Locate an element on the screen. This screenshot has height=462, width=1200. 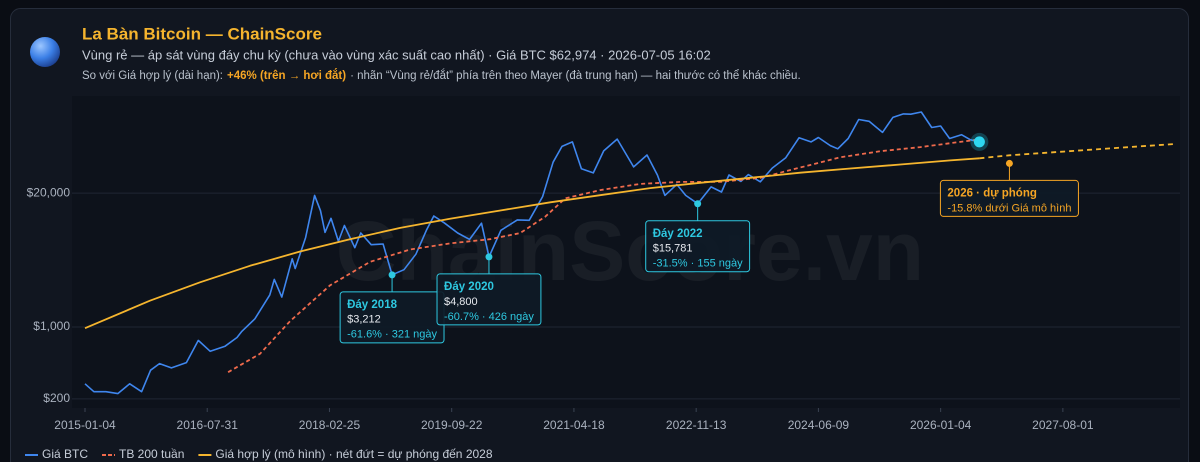
x-tick-label: 2021-04-18 is located at coordinates (574, 425).